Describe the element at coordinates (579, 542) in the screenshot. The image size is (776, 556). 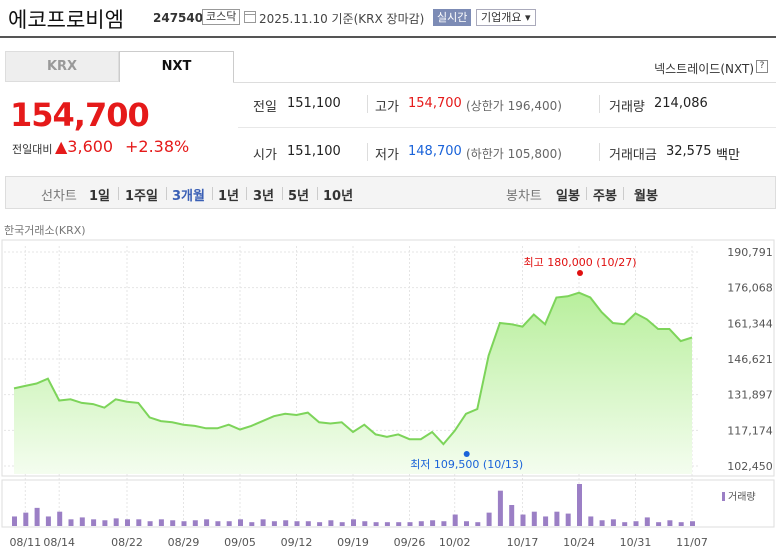
I see `x-tick-label: 10/24` at that location.